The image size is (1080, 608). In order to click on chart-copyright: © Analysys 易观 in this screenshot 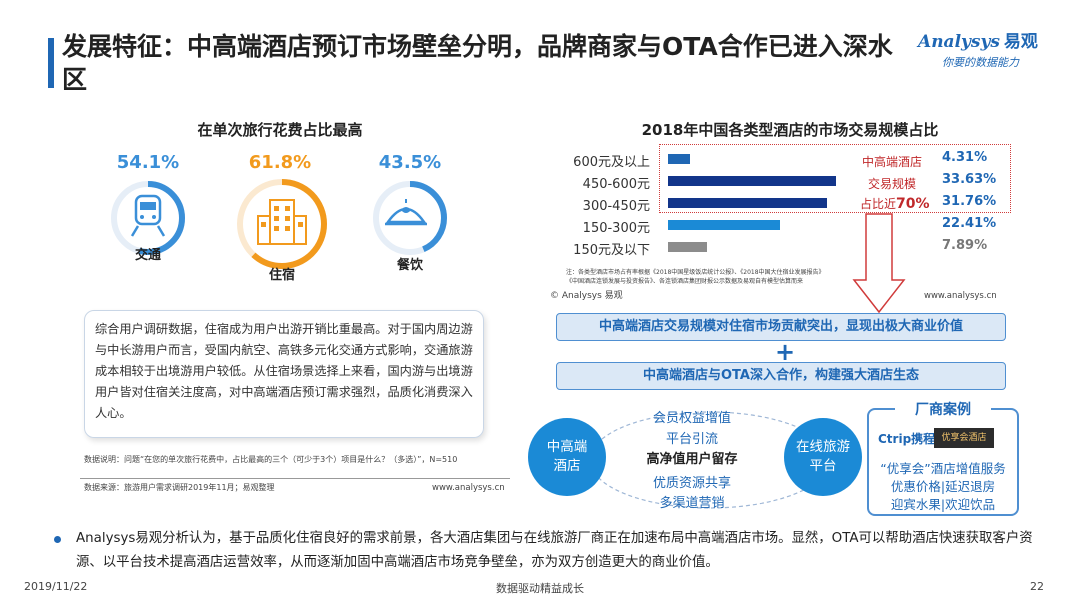, I will do `click(586, 296)`.